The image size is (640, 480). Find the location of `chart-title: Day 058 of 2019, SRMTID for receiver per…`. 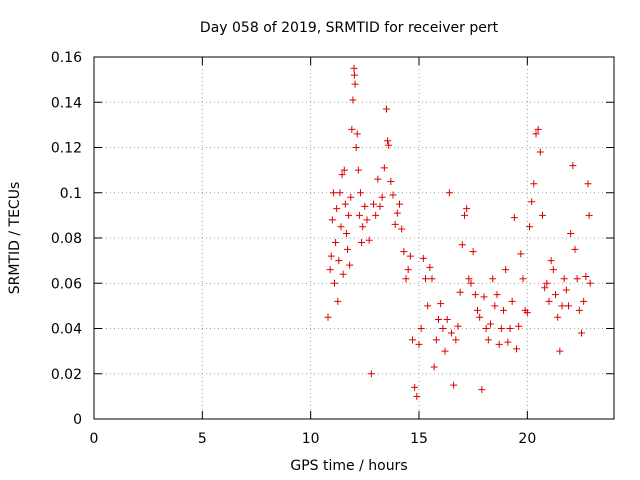

chart-title: Day 058 of 2019, SRMTID for receiver per… is located at coordinates (349, 28).